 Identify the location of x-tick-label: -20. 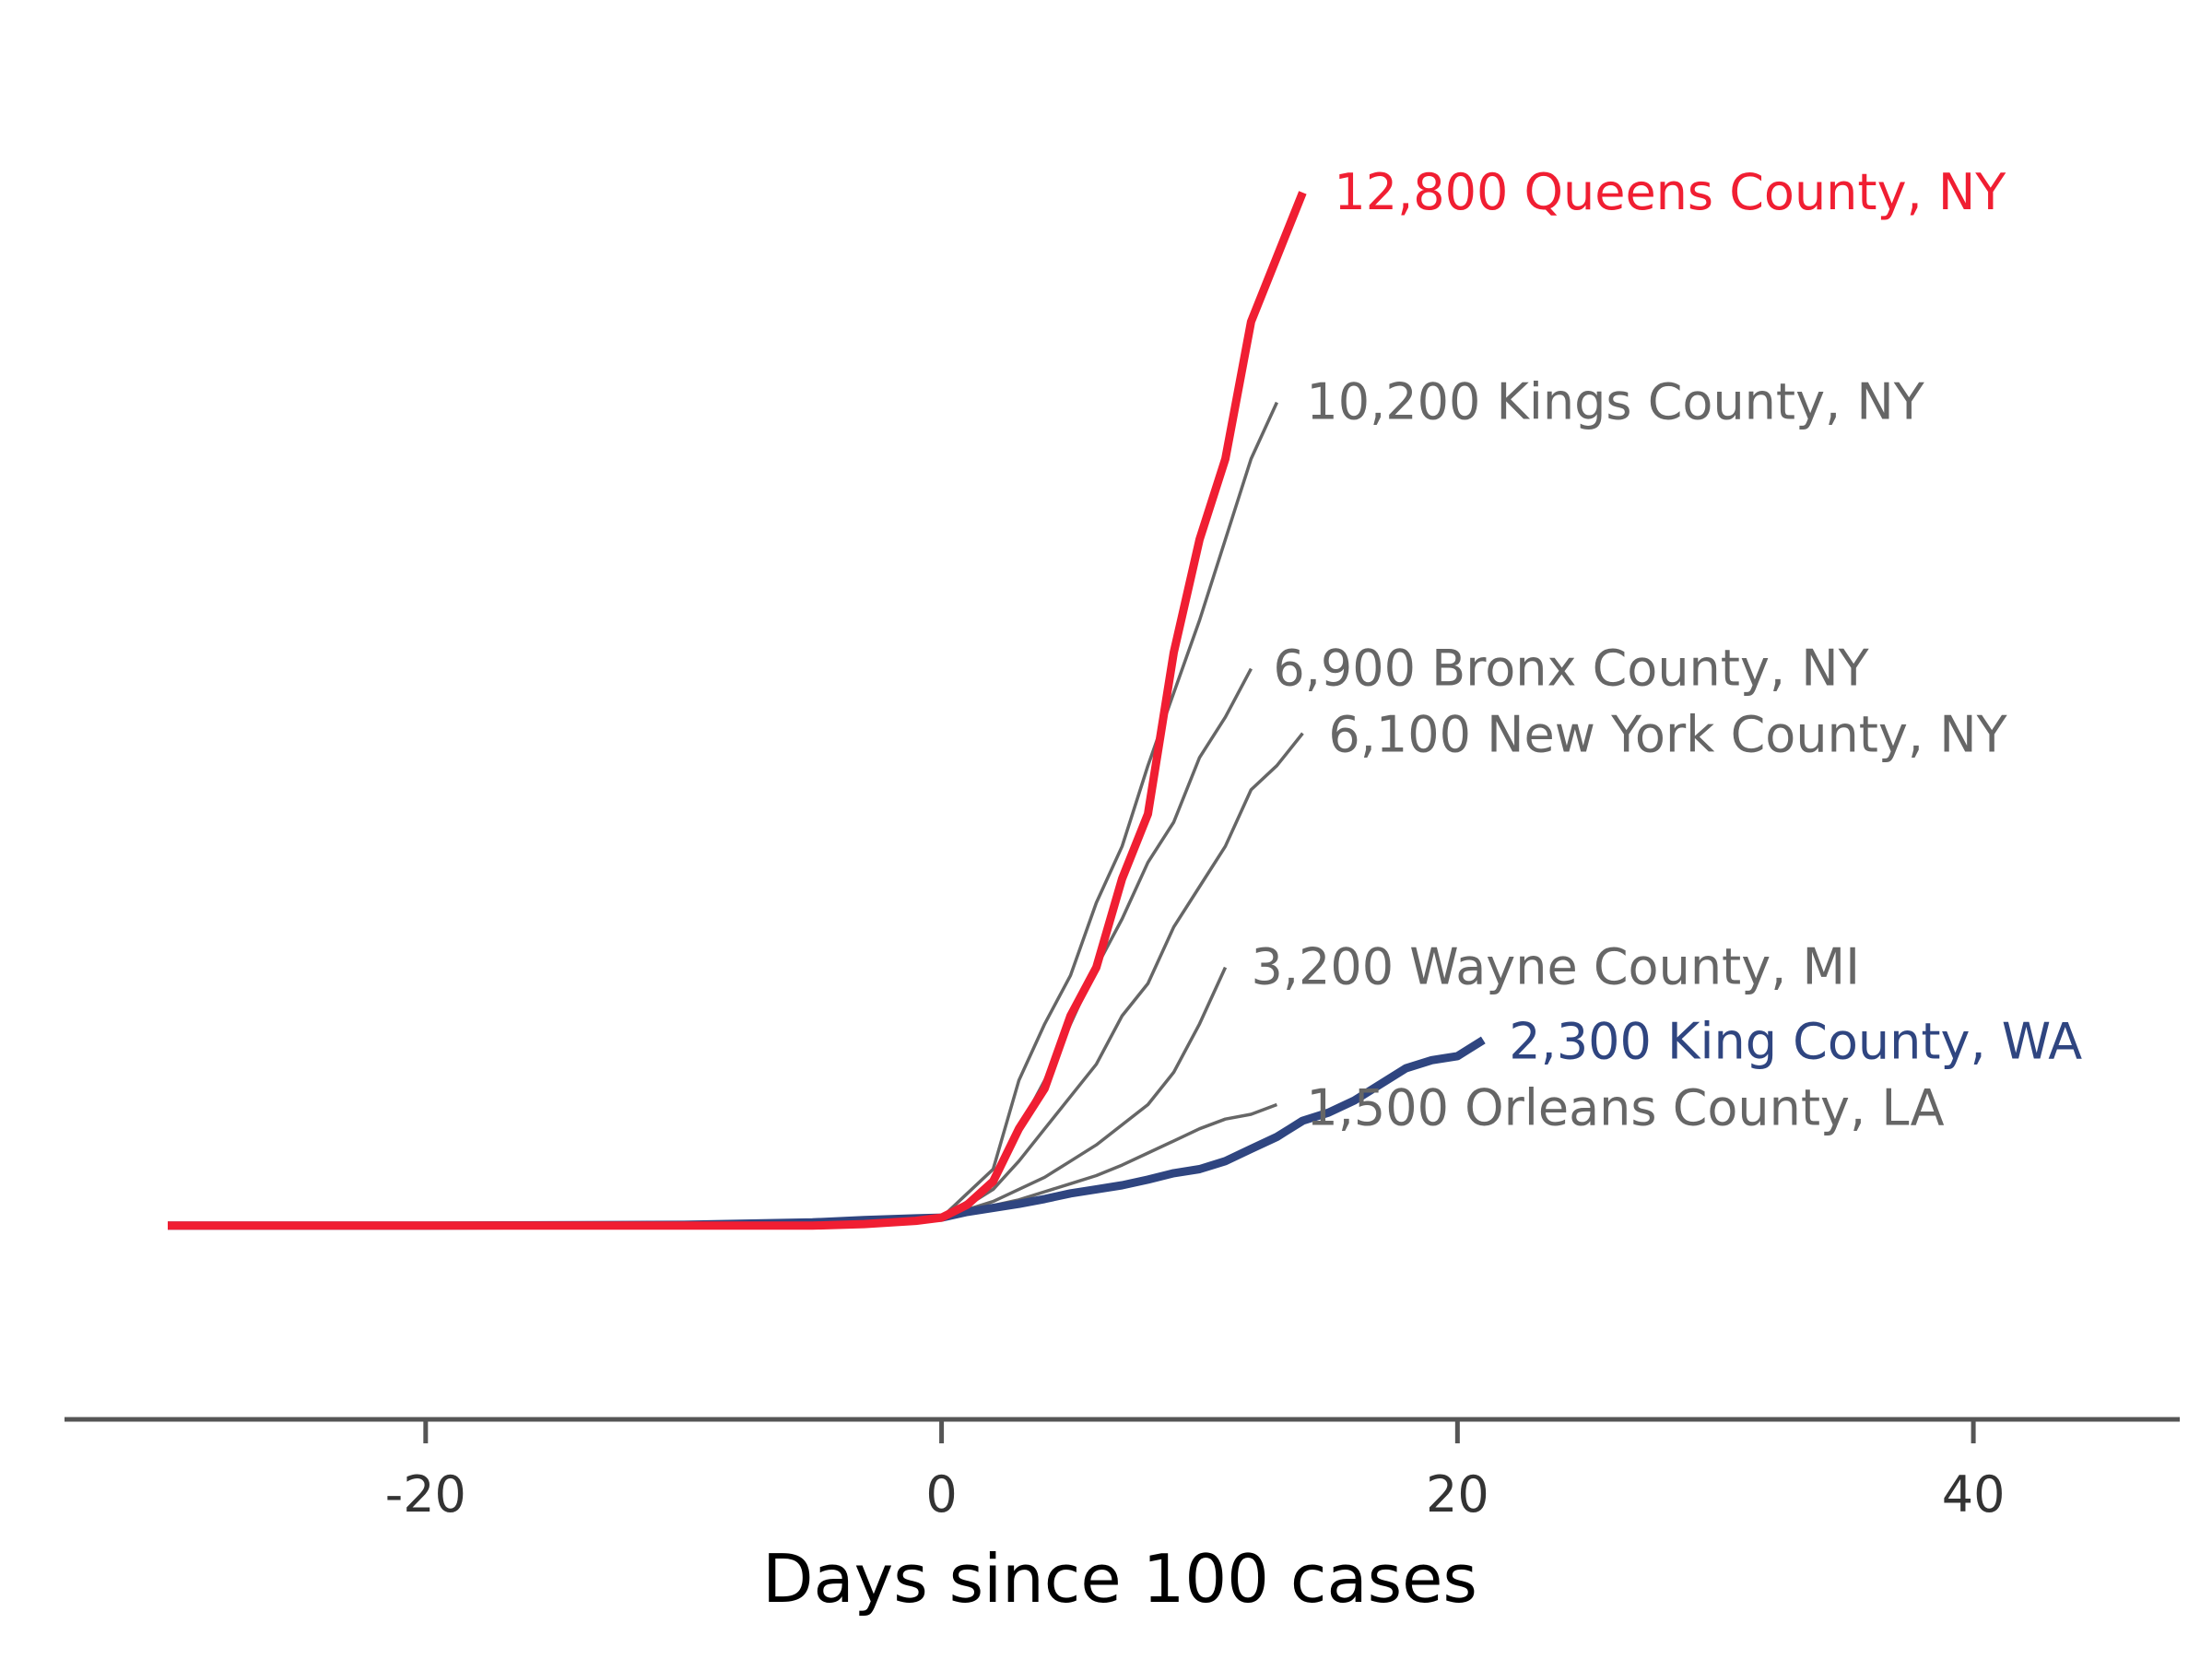
(425, 1494).